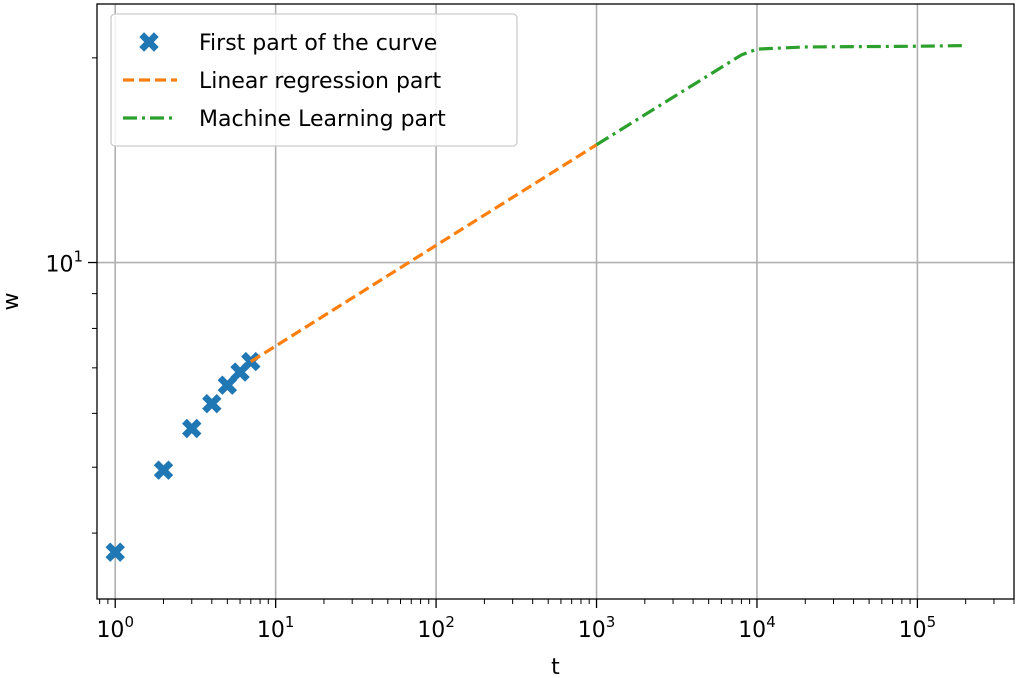  What do you see at coordinates (115, 628) in the screenshot?
I see `x-tick-label: 10⁰` at bounding box center [115, 628].